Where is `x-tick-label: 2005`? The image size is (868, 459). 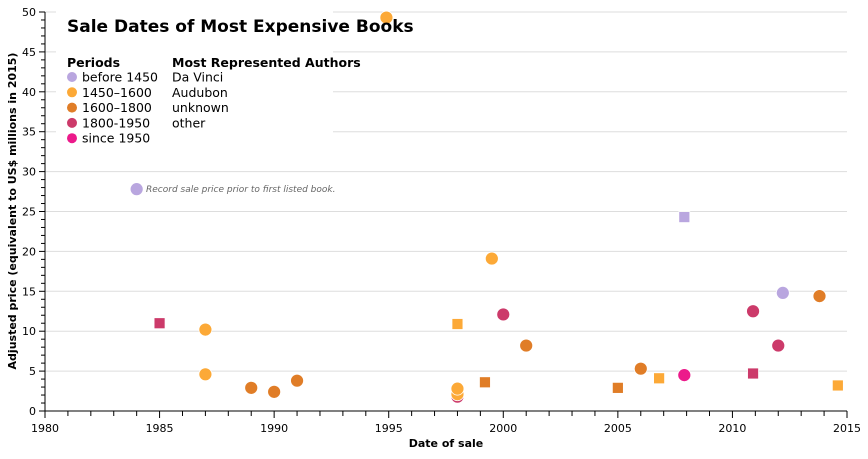
x-tick-label: 2005 is located at coordinates (618, 428).